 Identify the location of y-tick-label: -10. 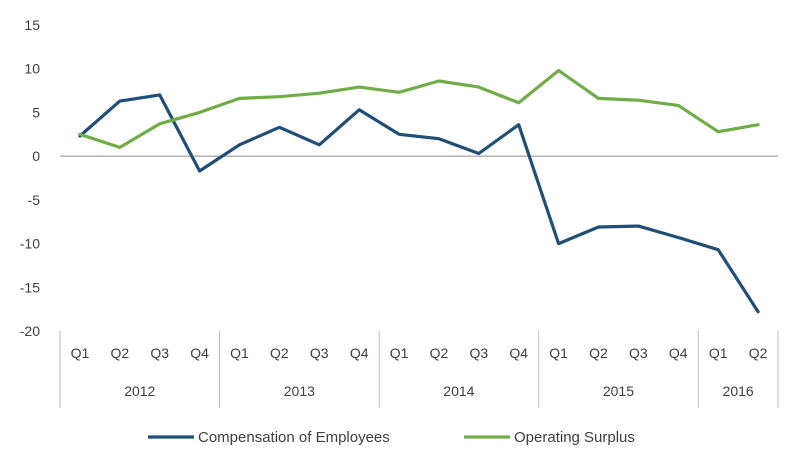
(30, 244).